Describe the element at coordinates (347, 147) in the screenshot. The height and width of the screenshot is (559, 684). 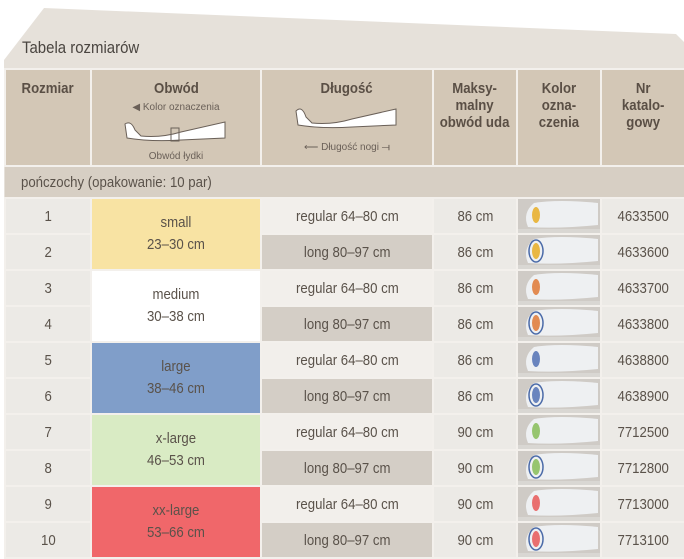
I see `leg-length-label: ⟵ Długość nogi ⟞` at that location.